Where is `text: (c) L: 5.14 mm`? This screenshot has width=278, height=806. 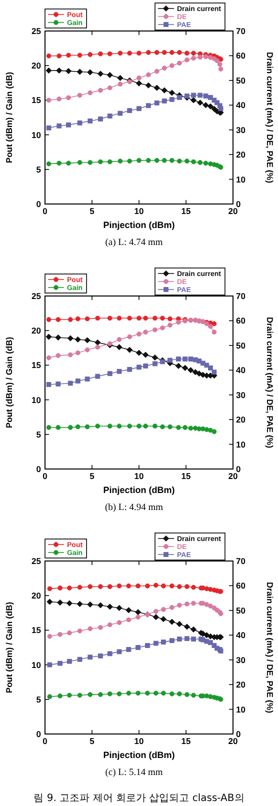
text: (c) L: 5.14 mm is located at coordinates (134, 773).